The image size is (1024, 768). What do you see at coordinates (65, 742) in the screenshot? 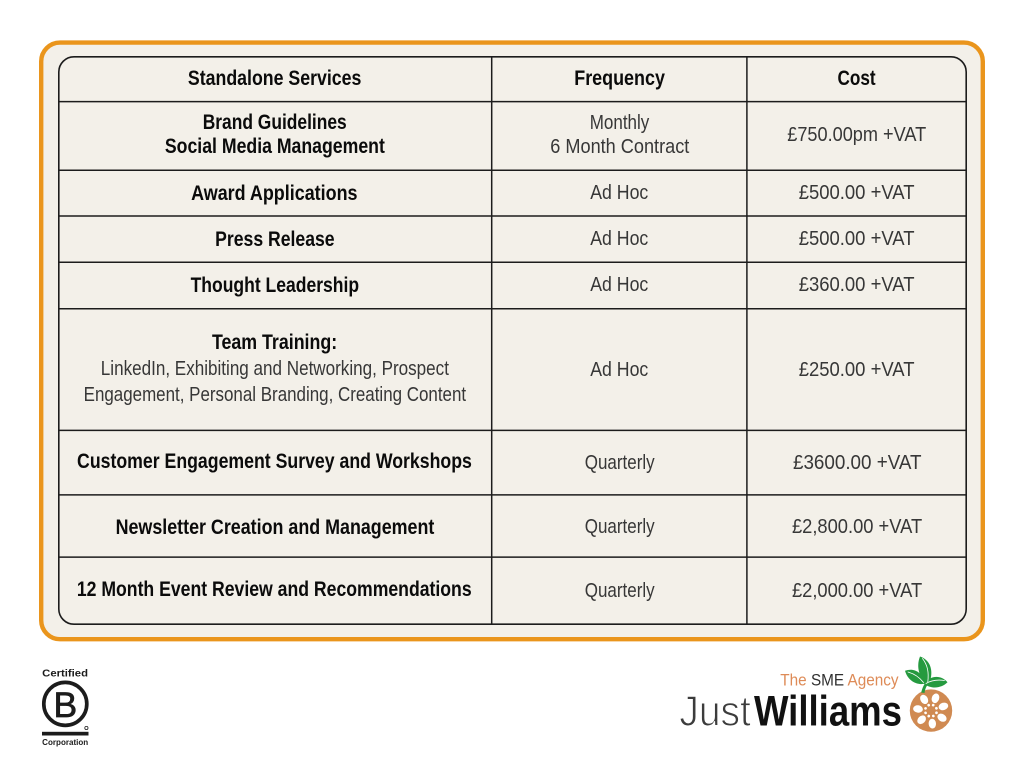
I see `svg-text: Corporation` at bounding box center [65, 742].